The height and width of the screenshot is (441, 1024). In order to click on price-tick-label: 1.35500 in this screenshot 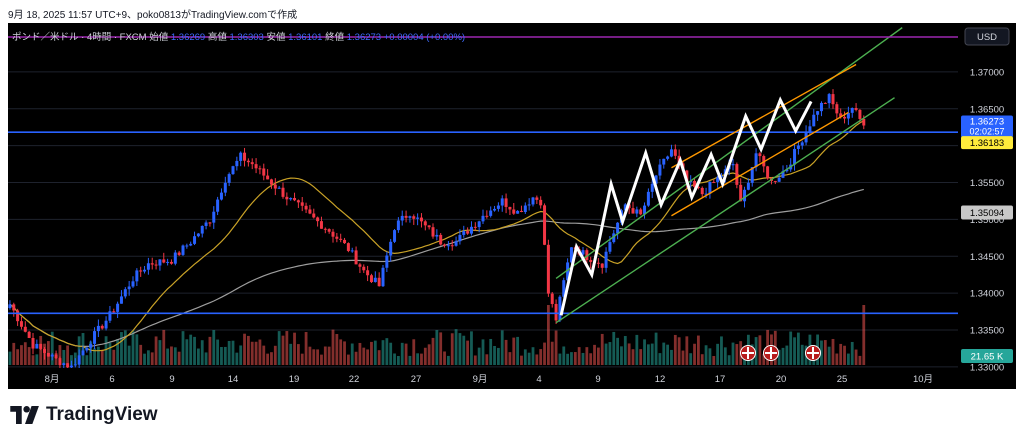, I will do `click(987, 183)`.